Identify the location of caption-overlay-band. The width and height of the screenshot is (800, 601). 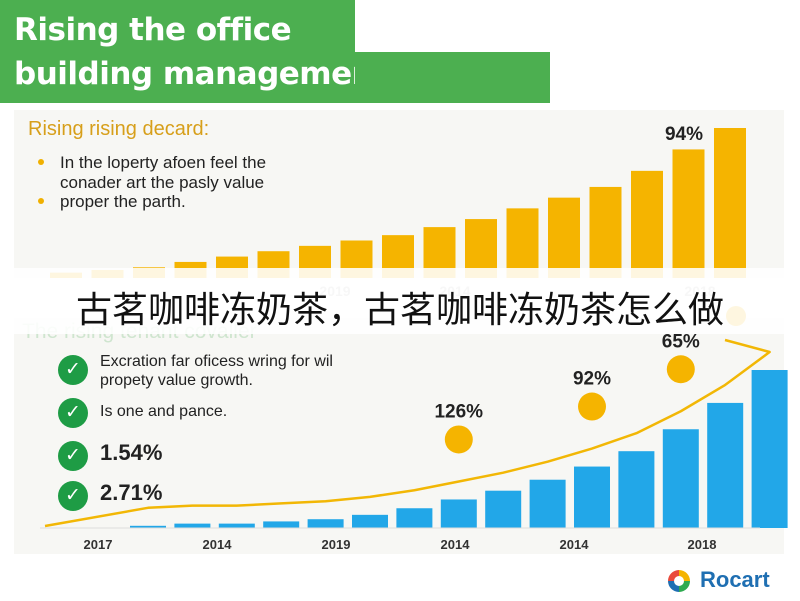
(400, 301).